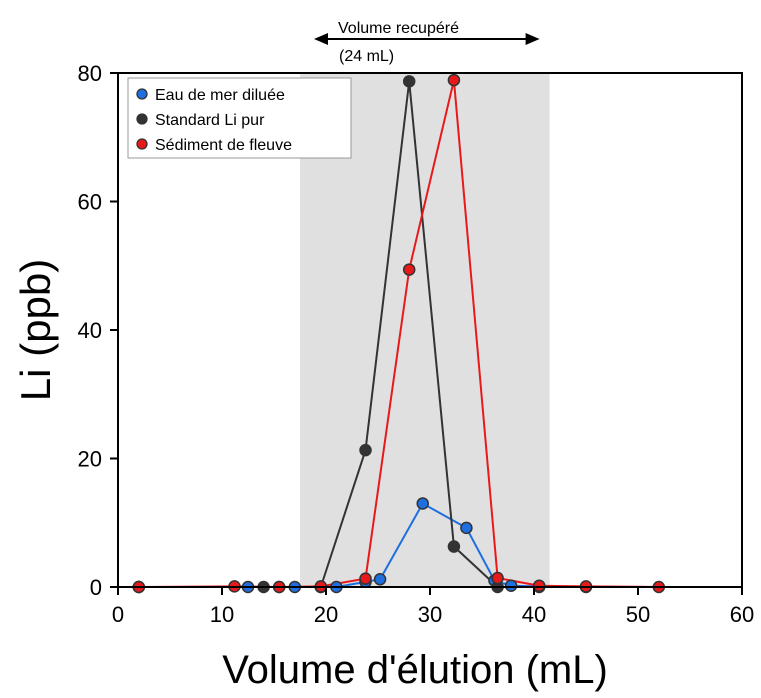  What do you see at coordinates (90, 330) in the screenshot?
I see `y-tick-label: 40` at bounding box center [90, 330].